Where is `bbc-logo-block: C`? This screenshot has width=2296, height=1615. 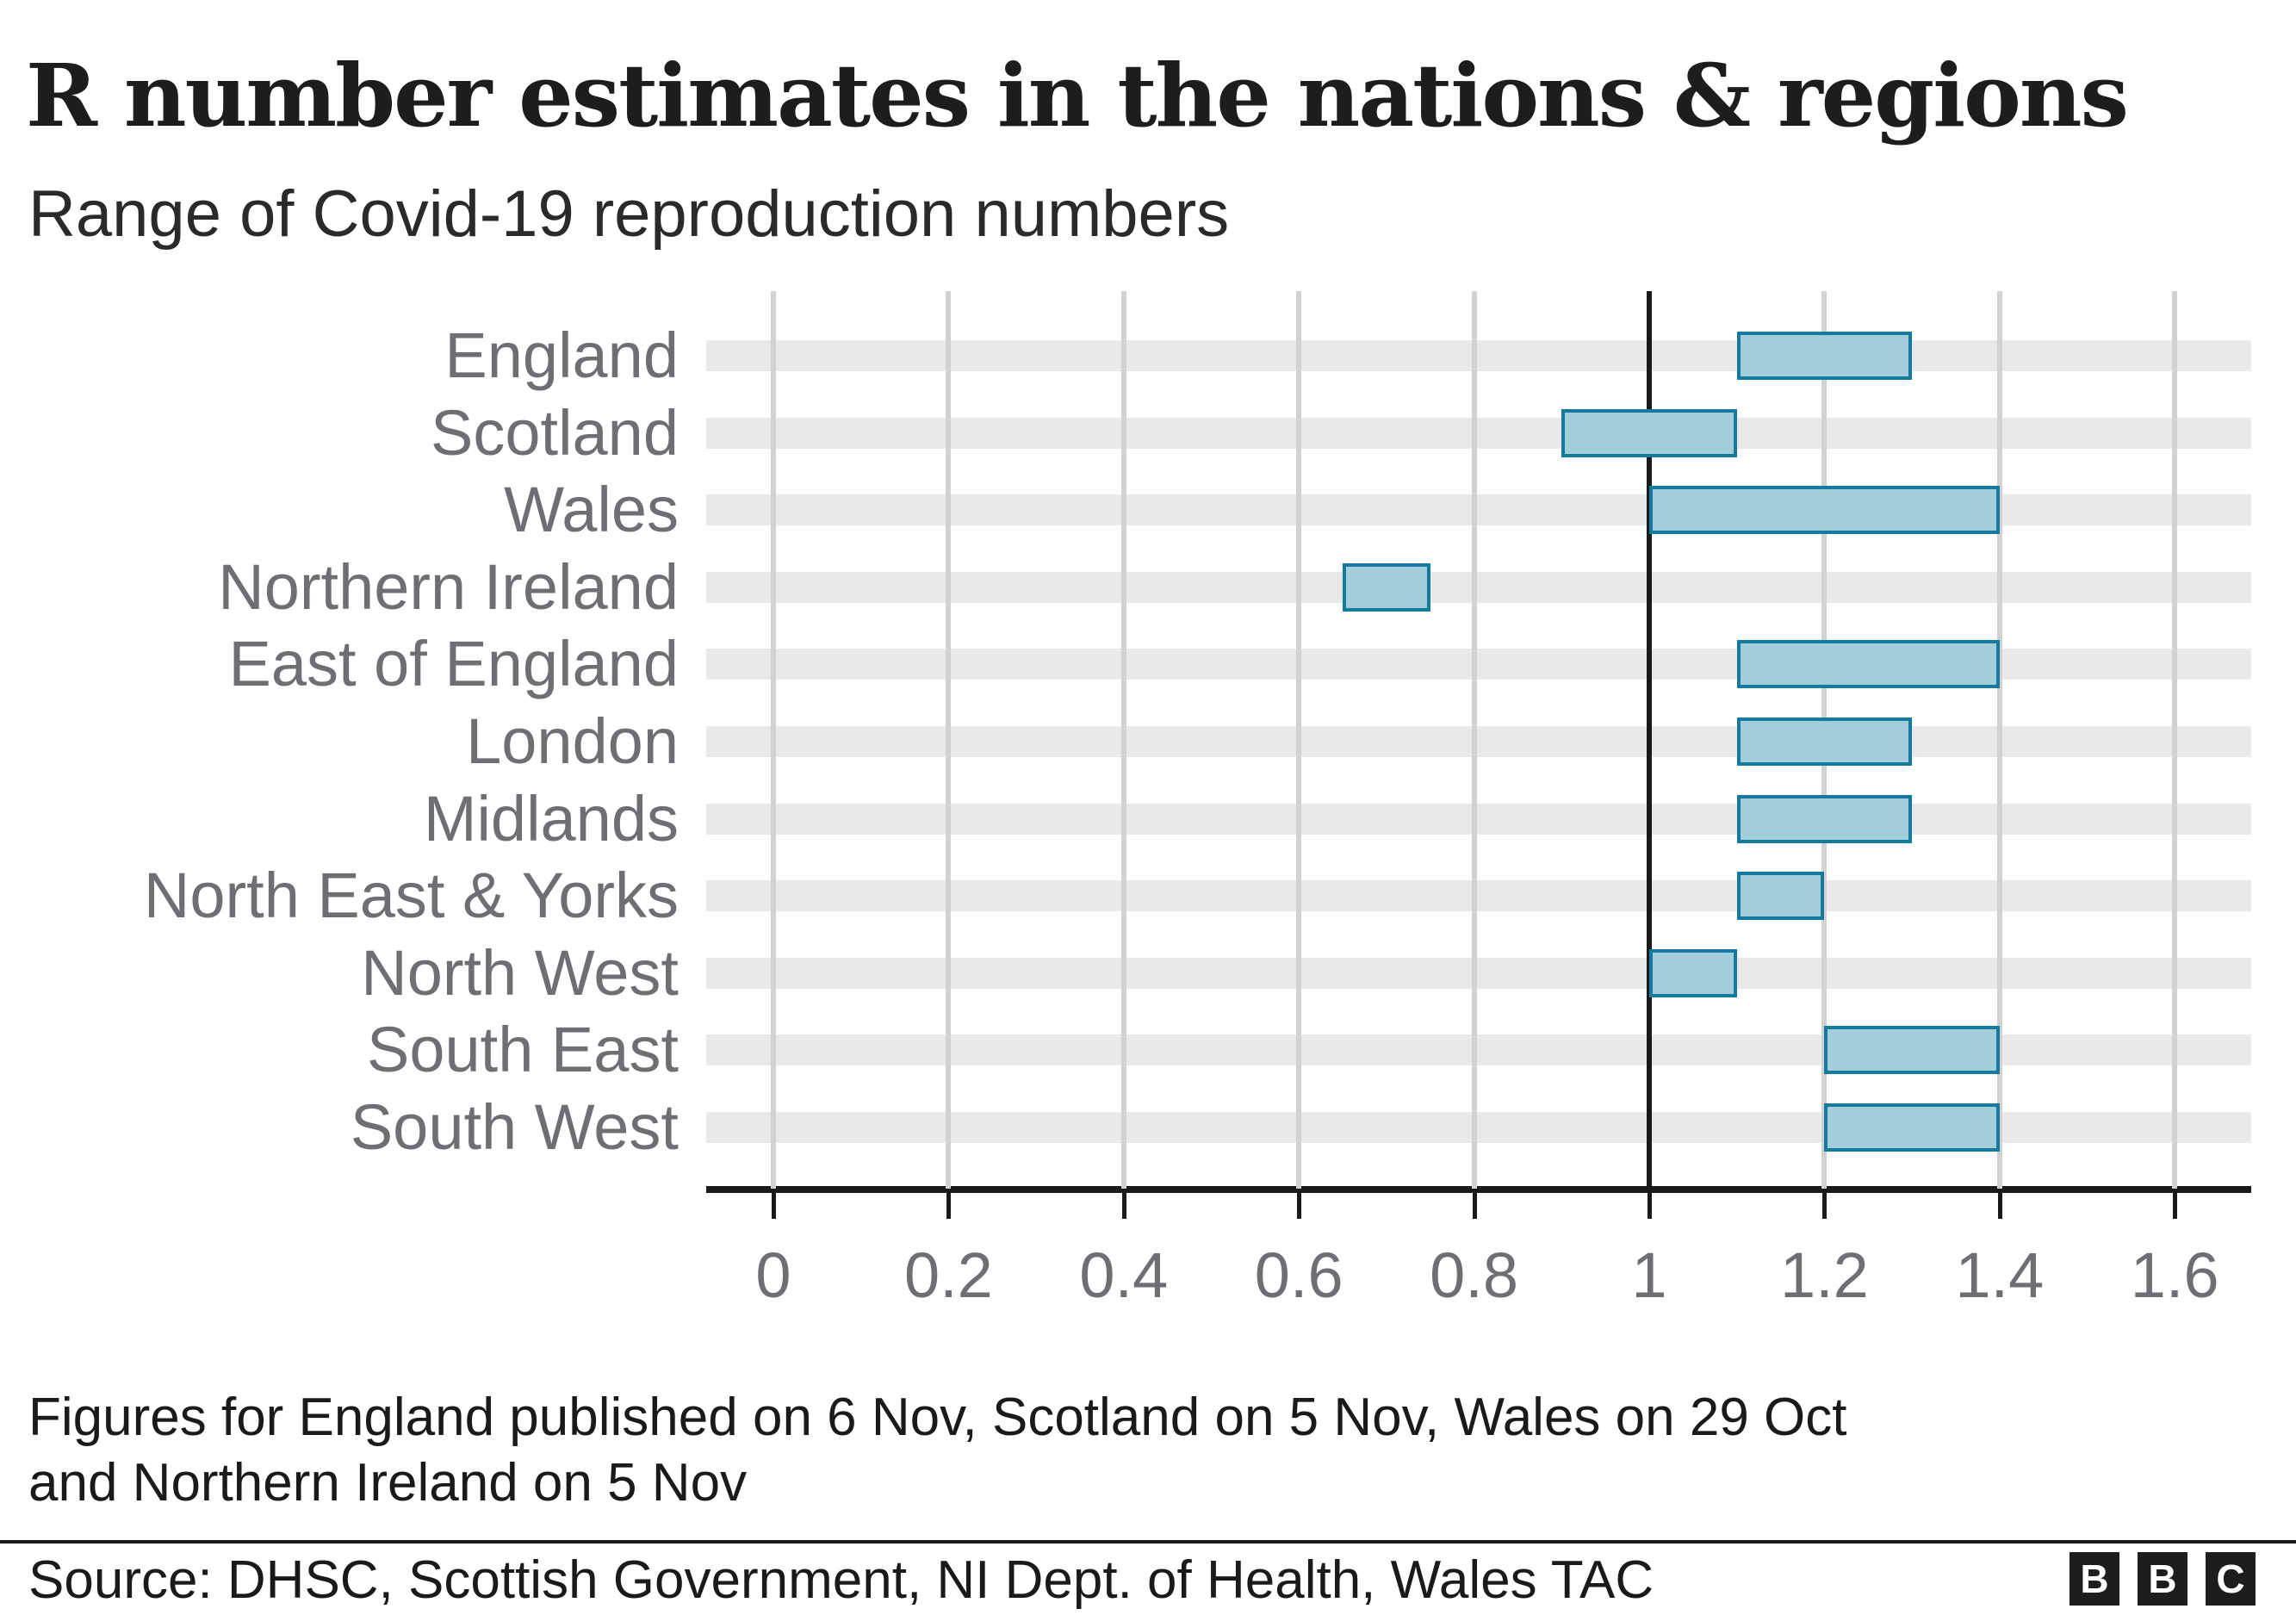 bbc-logo-block: C is located at coordinates (2231, 1579).